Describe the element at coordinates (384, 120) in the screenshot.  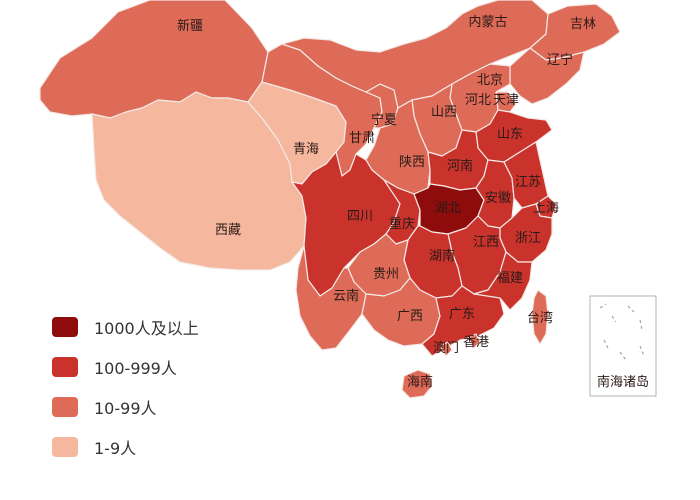
I see `province-label: 宁夏` at that location.